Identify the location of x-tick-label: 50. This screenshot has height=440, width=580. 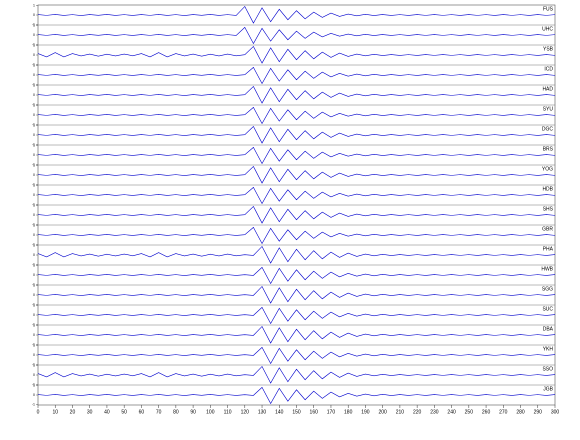
(124, 412).